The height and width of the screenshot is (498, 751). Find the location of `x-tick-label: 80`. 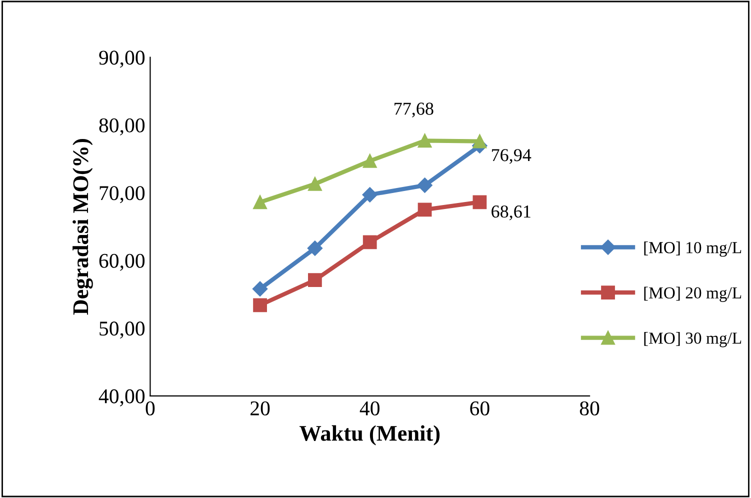

x-tick-label: 80 is located at coordinates (590, 408).